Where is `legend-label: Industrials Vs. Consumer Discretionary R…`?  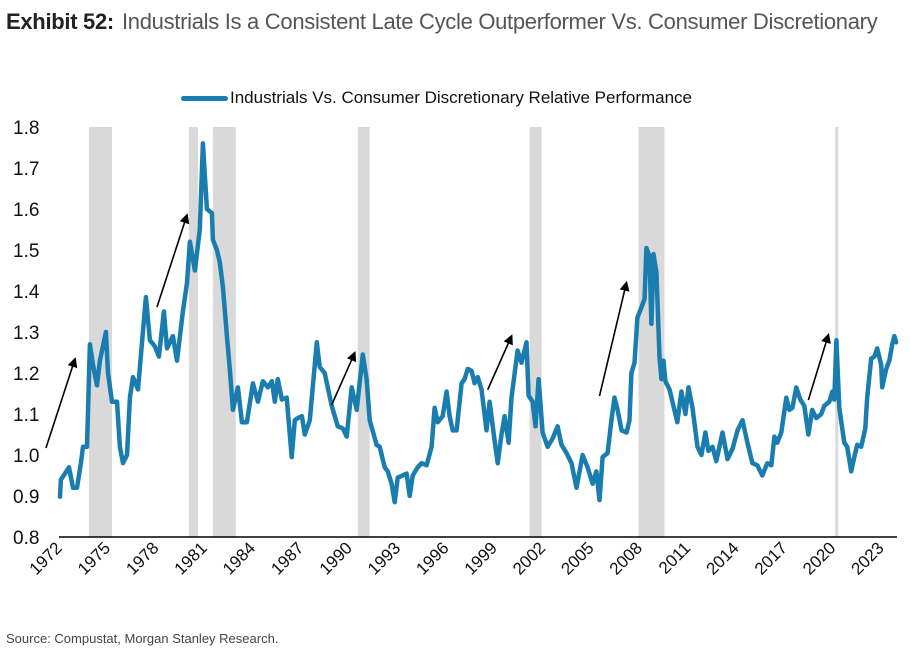 legend-label: Industrials Vs. Consumer Discretionary R… is located at coordinates (461, 97).